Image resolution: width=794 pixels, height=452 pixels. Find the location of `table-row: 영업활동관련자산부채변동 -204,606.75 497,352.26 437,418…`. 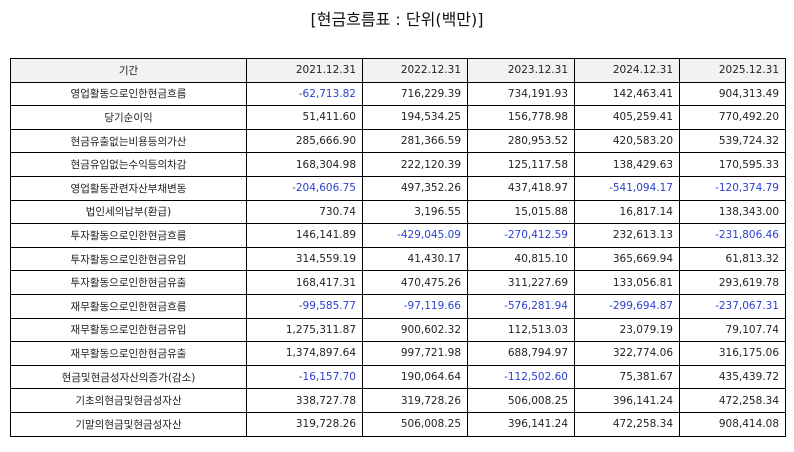

table-row: 영업활동관련자산부채변동 -204,606.75 497,352.26 437,418… is located at coordinates (398, 188).